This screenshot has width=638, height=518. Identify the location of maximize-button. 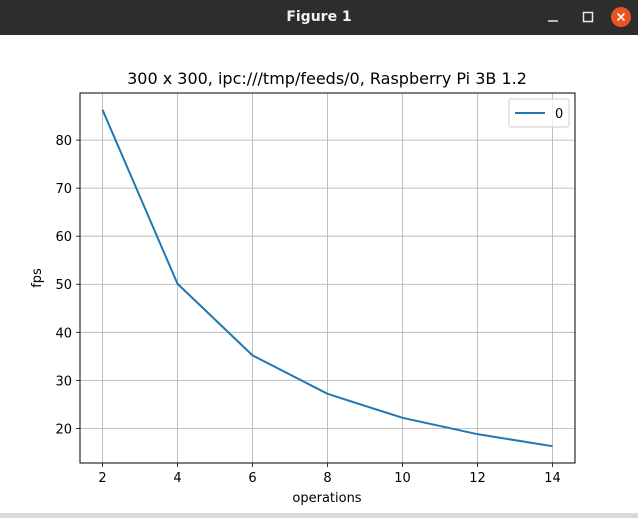
(588, 17).